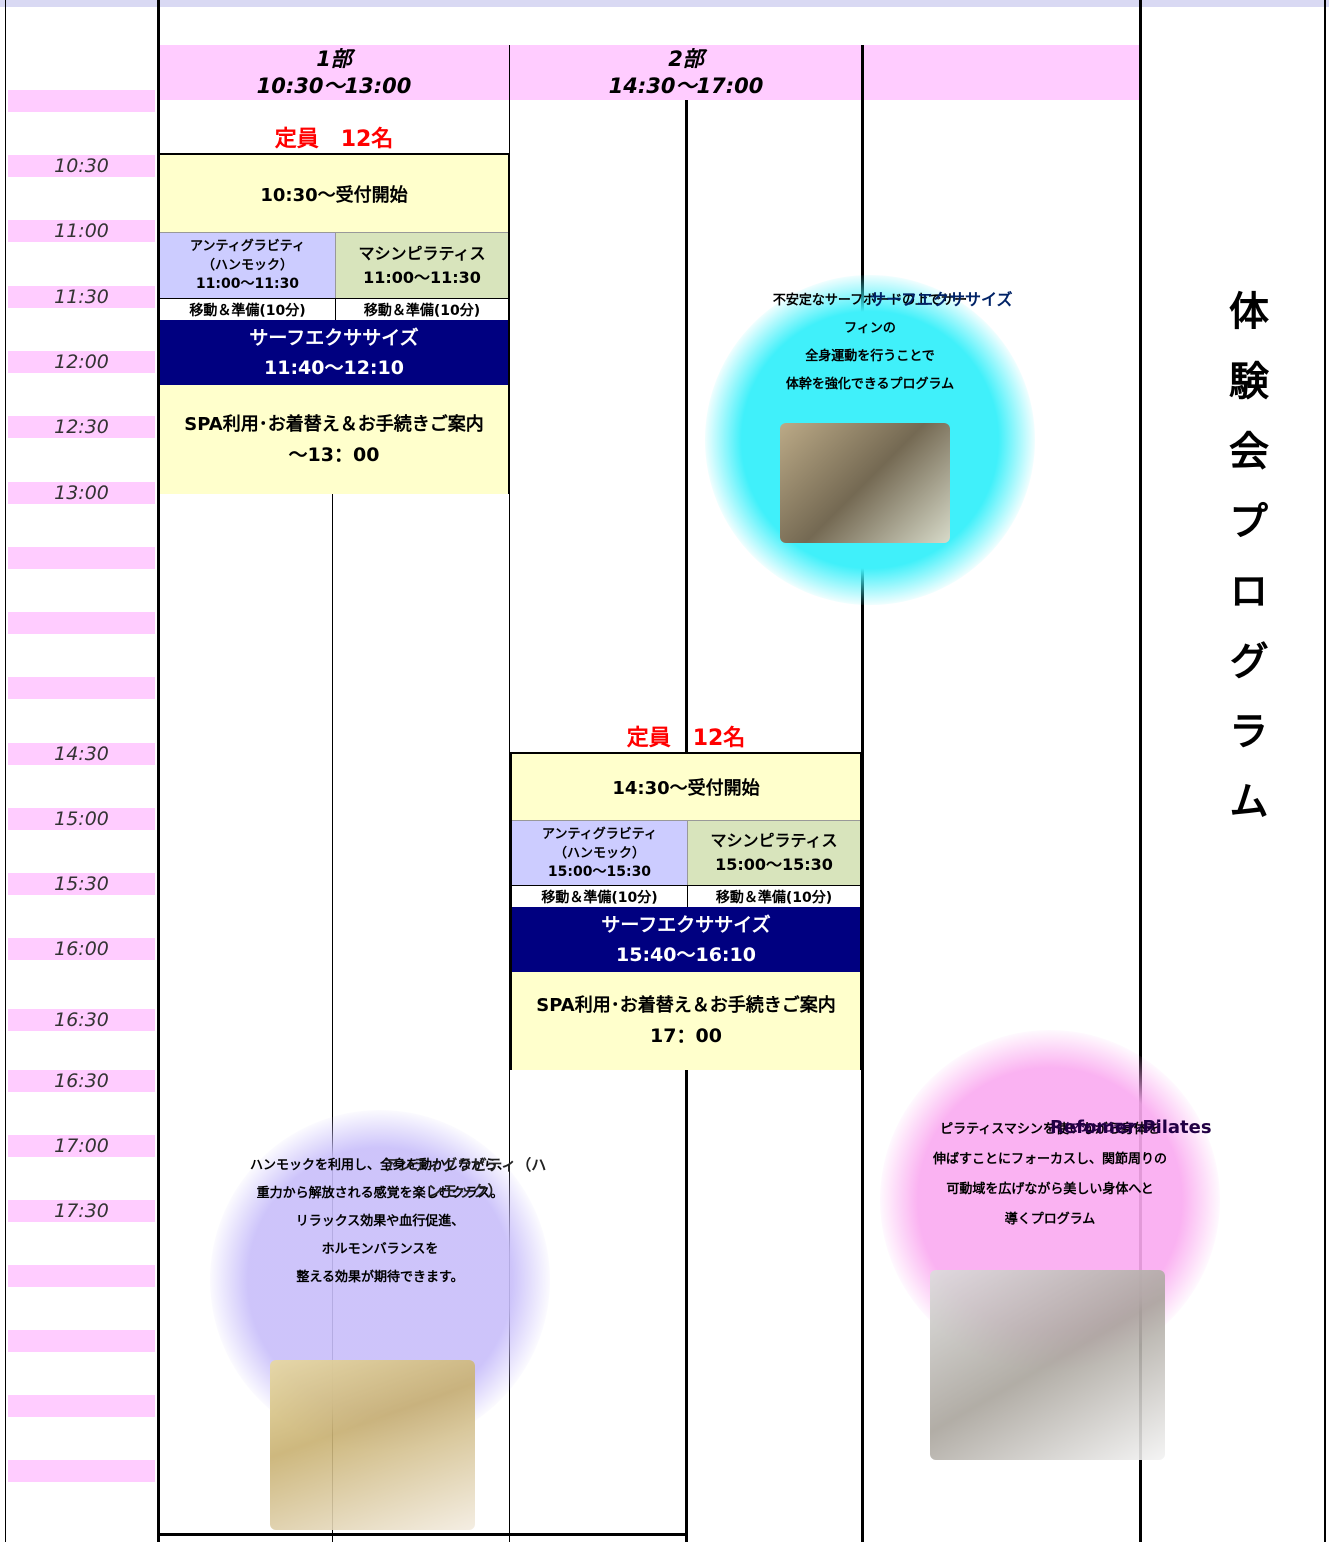 This screenshot has height=1542, width=1329. I want to click on header-cell: 1部 10:30～13:00, so click(334, 72).